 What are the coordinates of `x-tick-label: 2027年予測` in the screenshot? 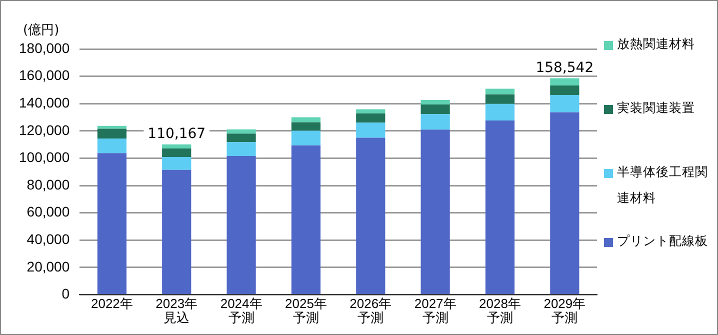 It's located at (435, 310).